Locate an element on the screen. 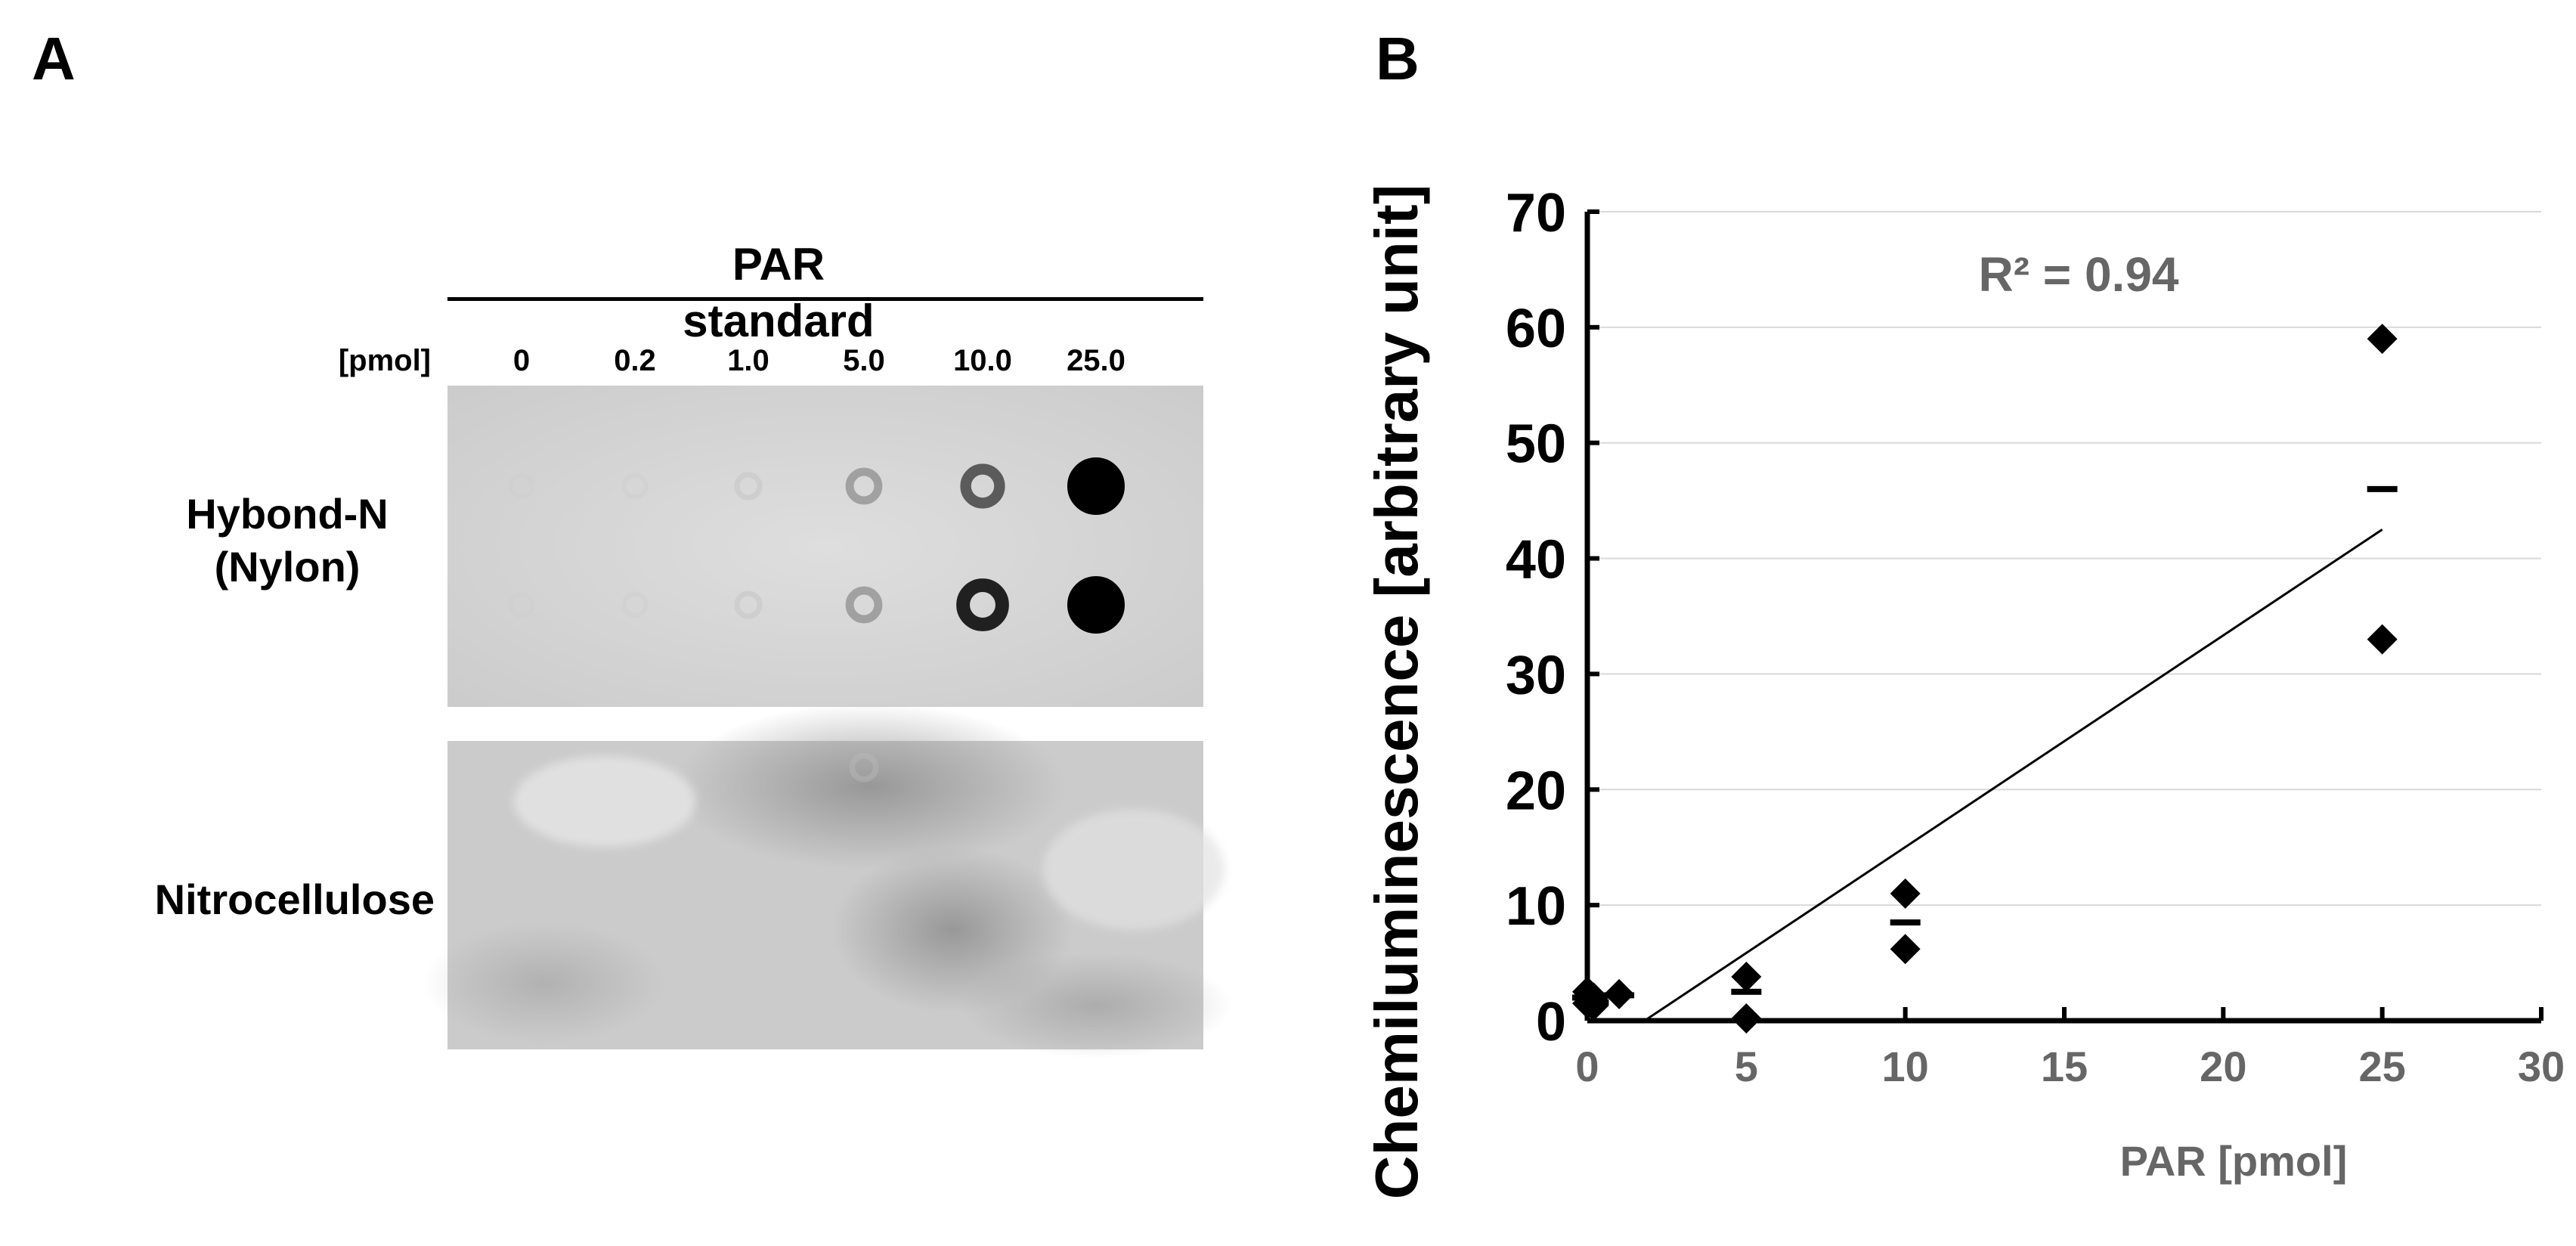 This screenshot has height=1246, width=2576. nylon-dot-r1-c3 is located at coordinates (864, 605).